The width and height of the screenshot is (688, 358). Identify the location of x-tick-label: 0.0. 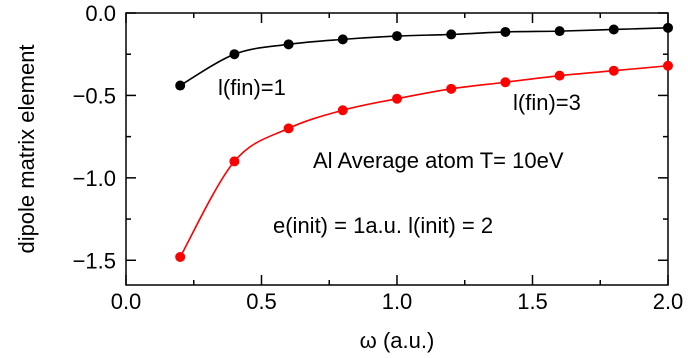
(126, 301).